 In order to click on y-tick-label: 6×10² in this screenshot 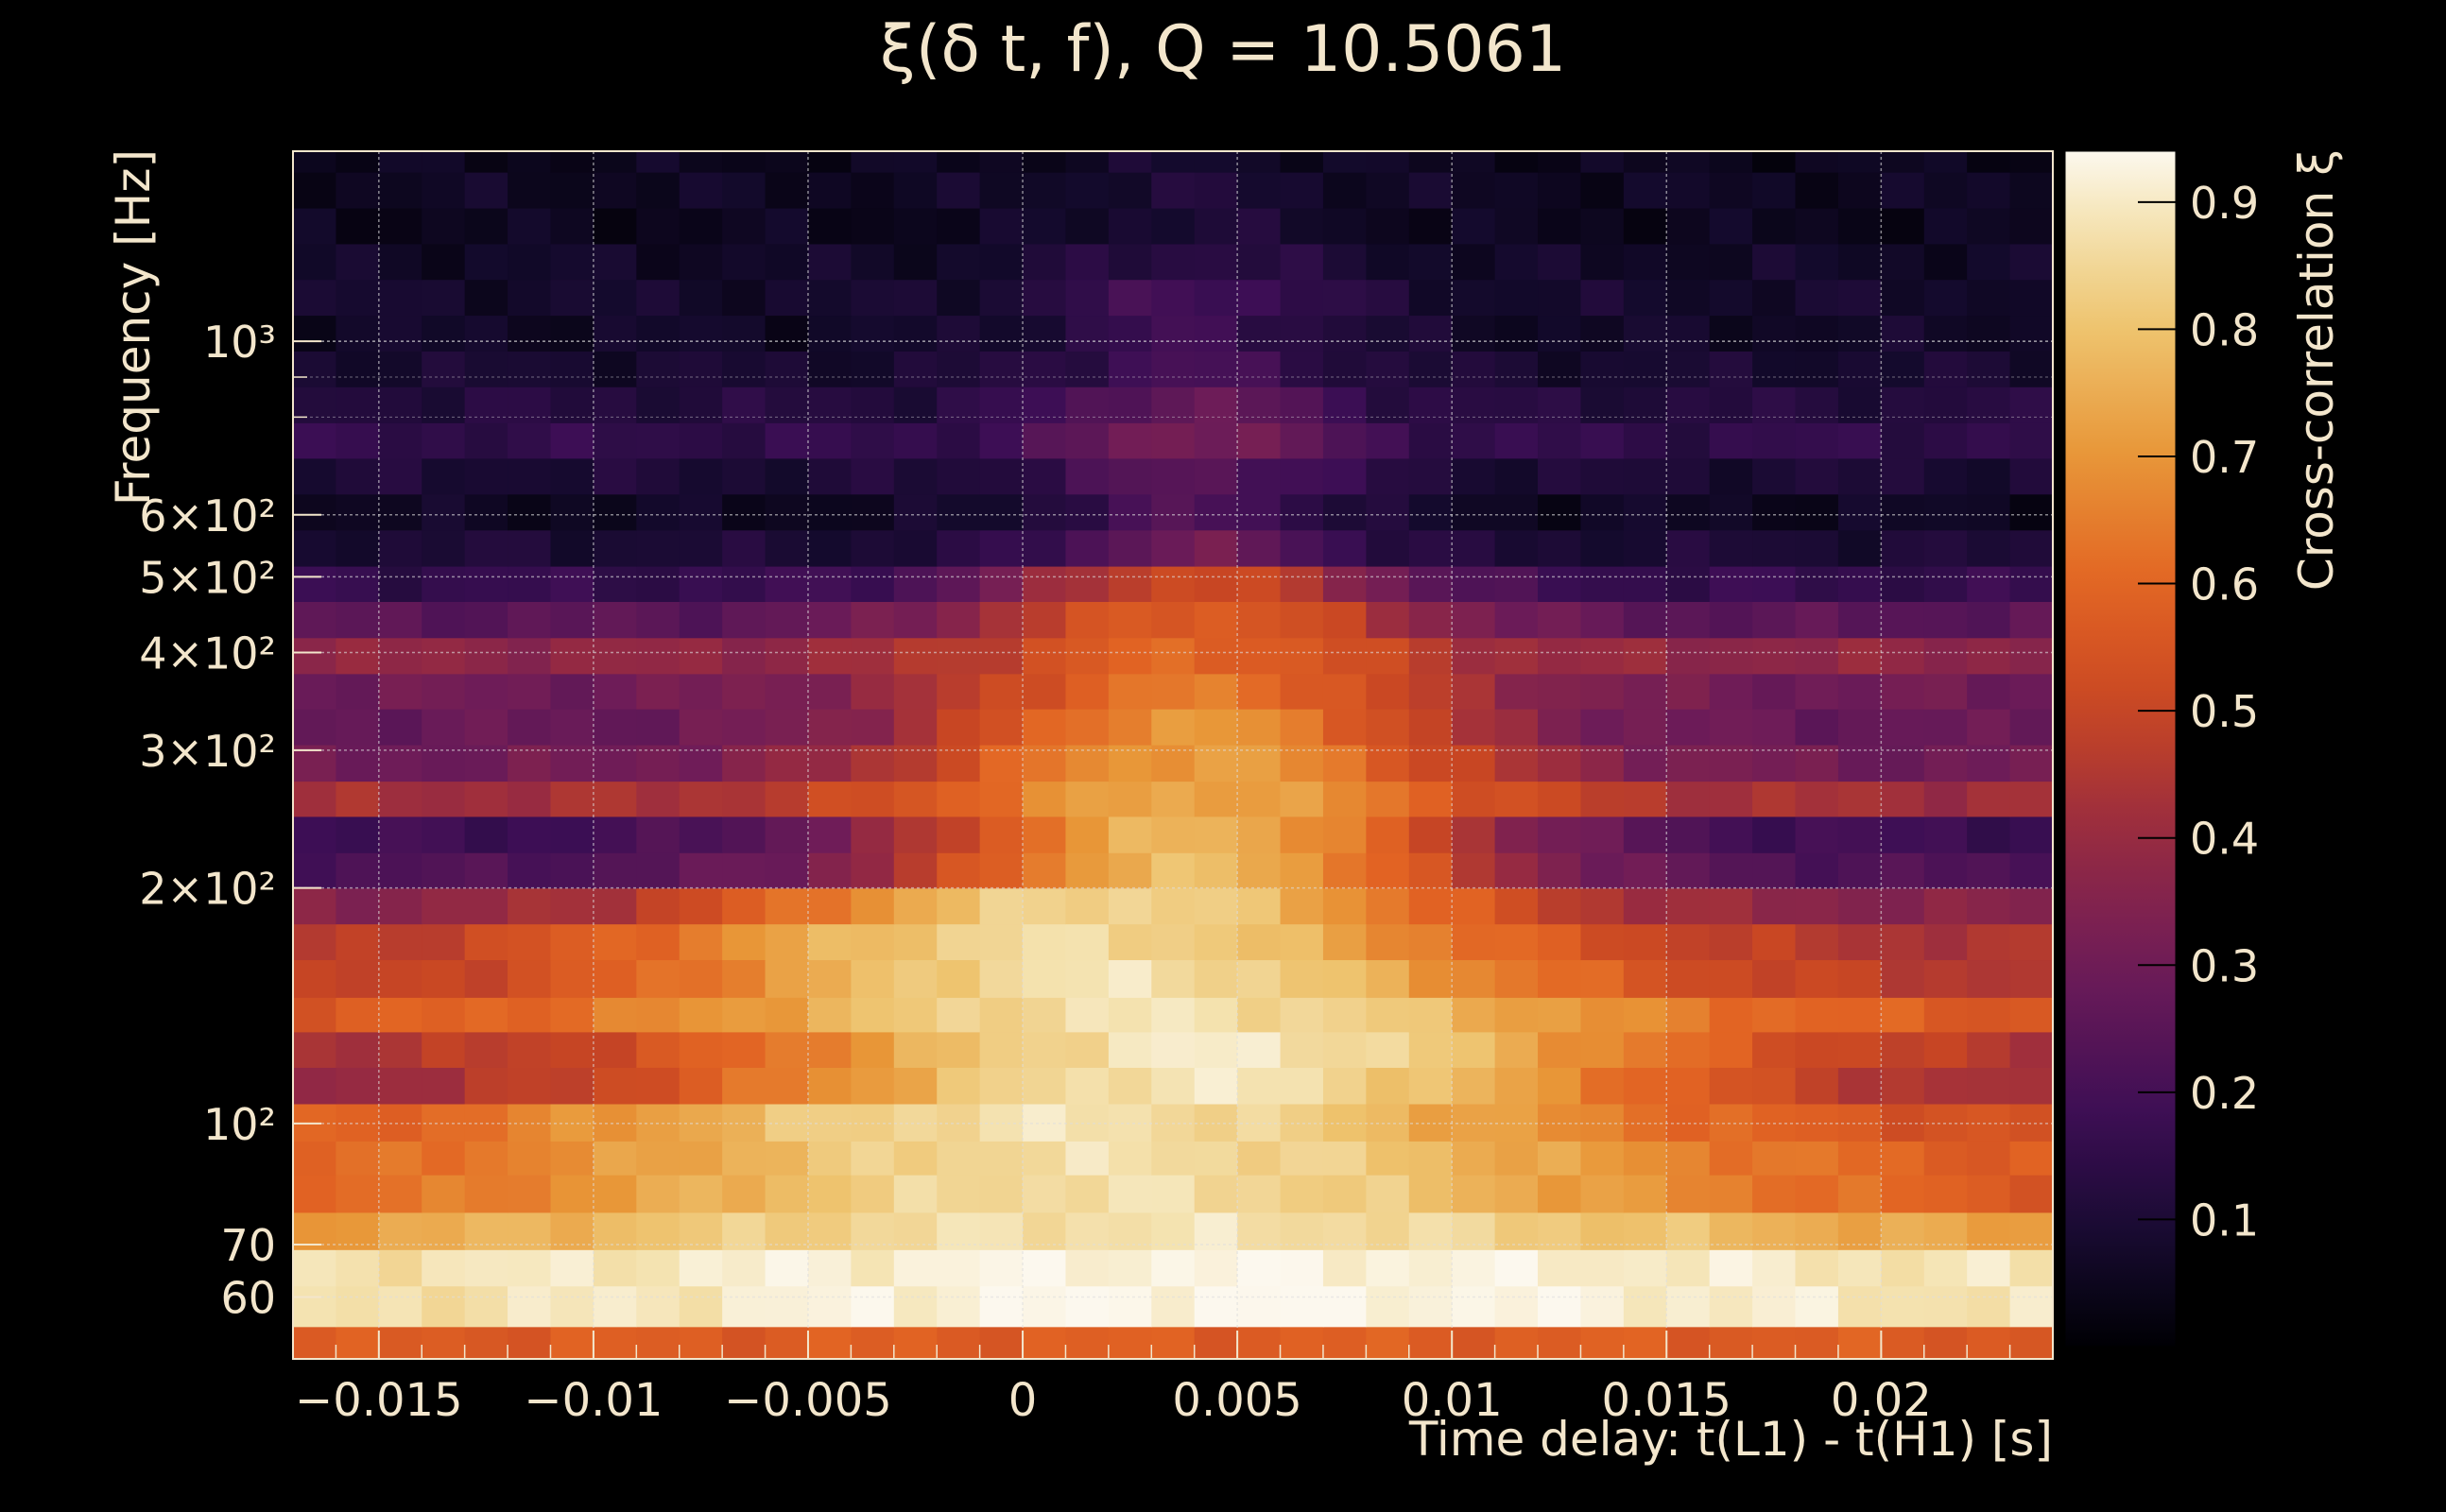, I will do `click(207, 515)`.